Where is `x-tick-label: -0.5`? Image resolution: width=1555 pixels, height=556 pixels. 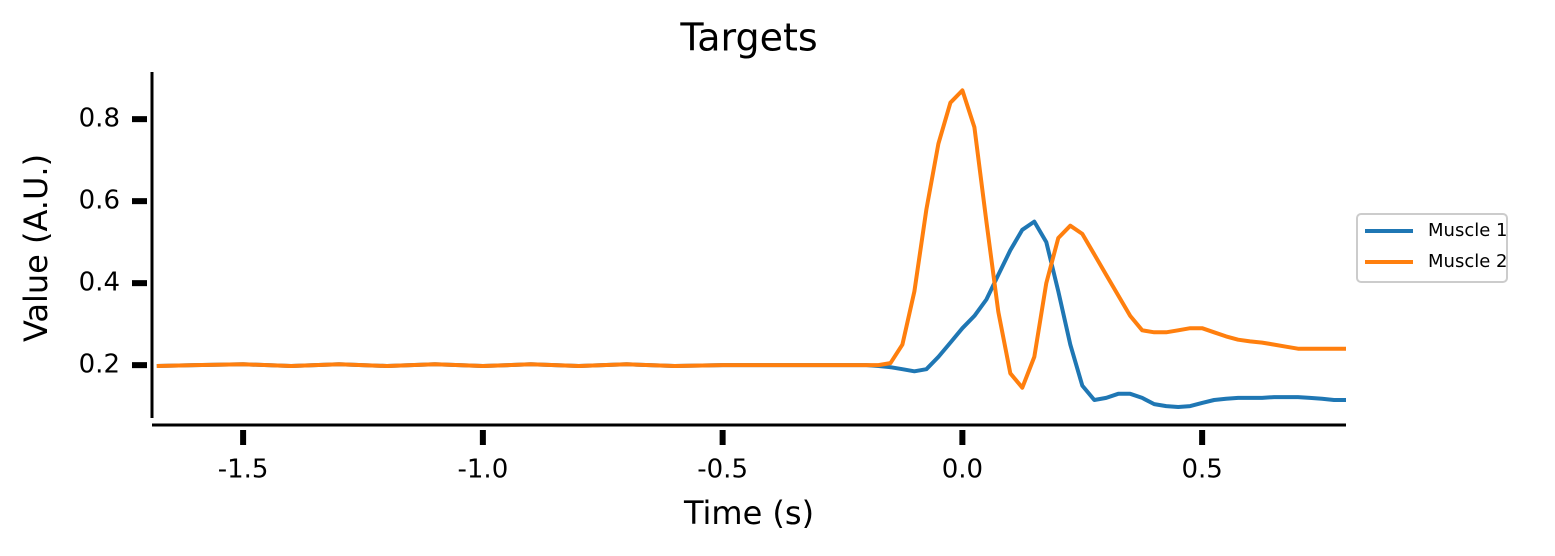
x-tick-label: -0.5 is located at coordinates (722, 470).